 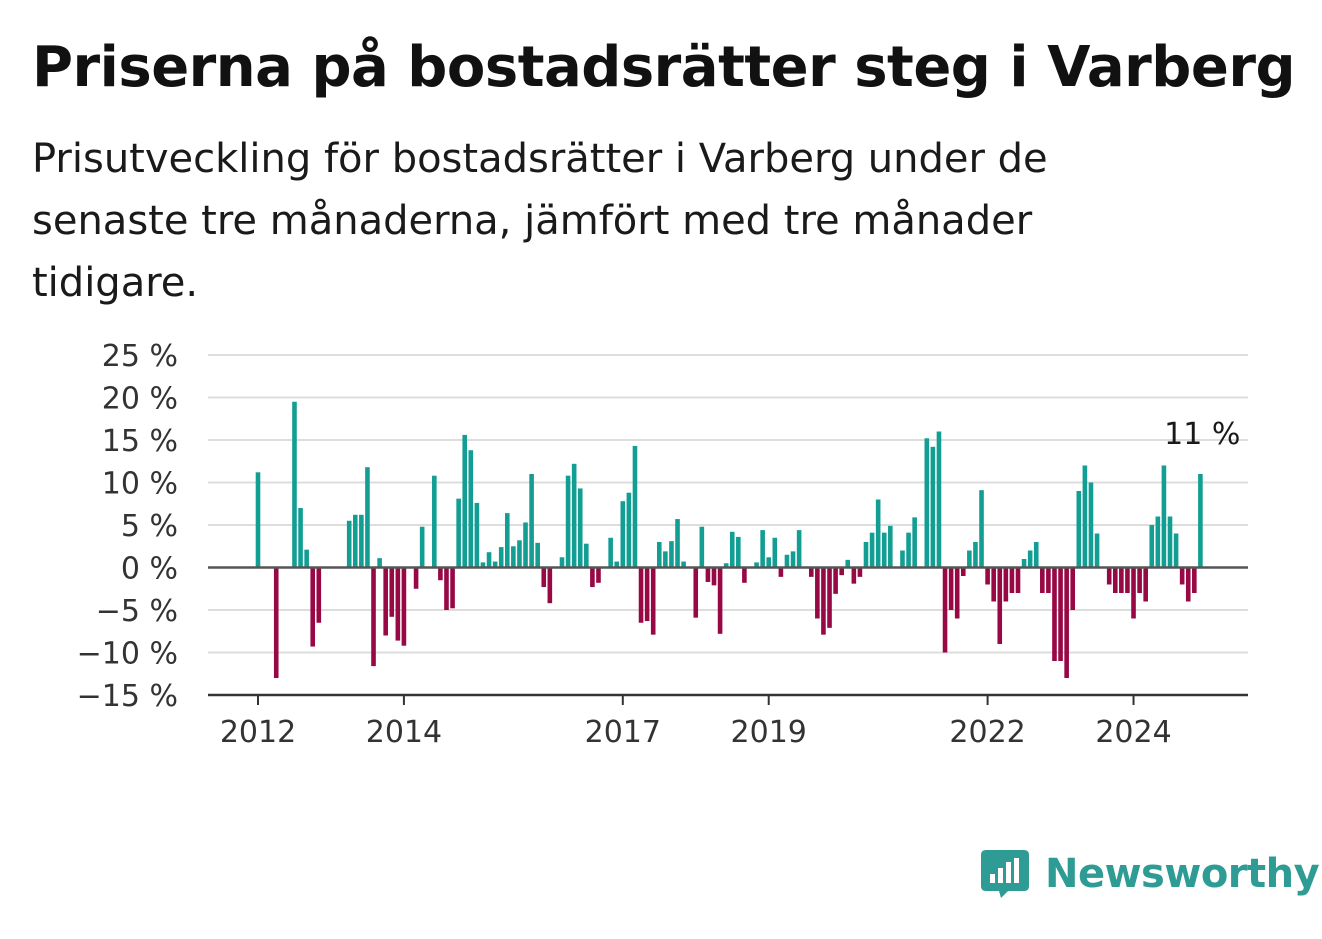 I want to click on y-tick-label: −10 %, so click(x=127, y=654).